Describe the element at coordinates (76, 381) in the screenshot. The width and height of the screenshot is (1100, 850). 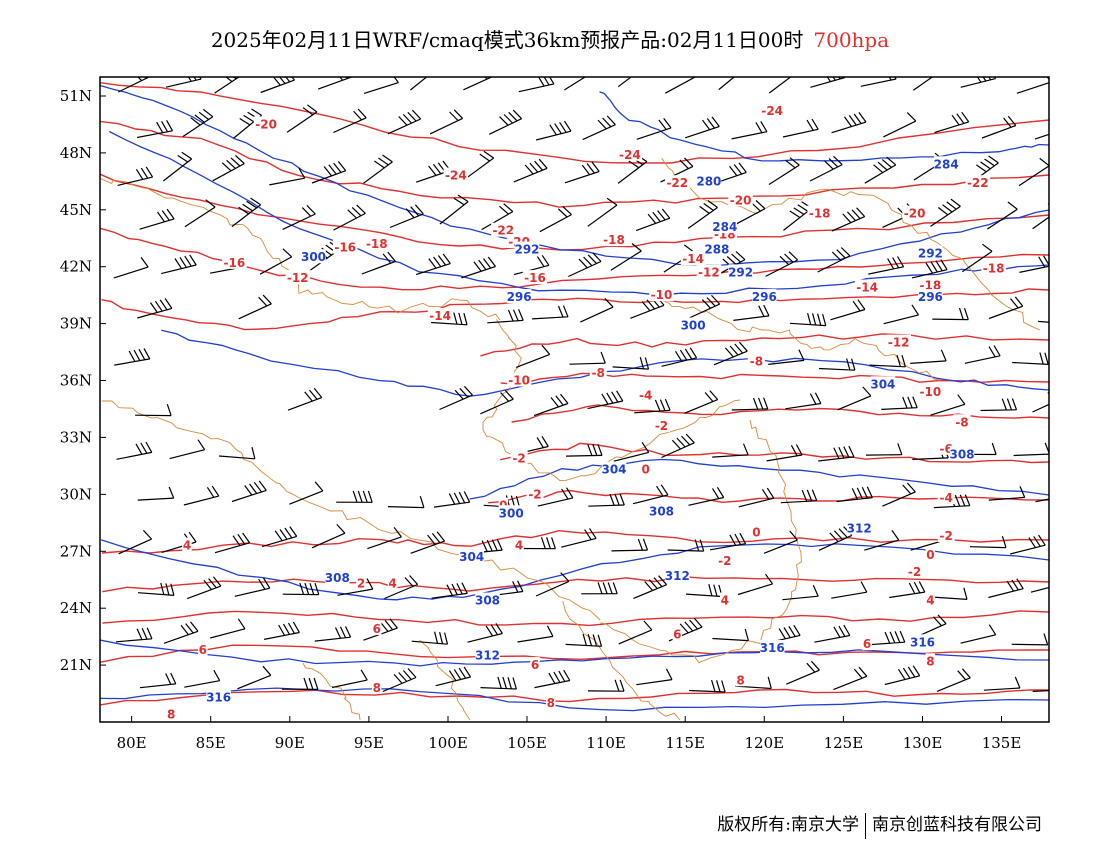
I see `lat-tick-label: 36N` at that location.